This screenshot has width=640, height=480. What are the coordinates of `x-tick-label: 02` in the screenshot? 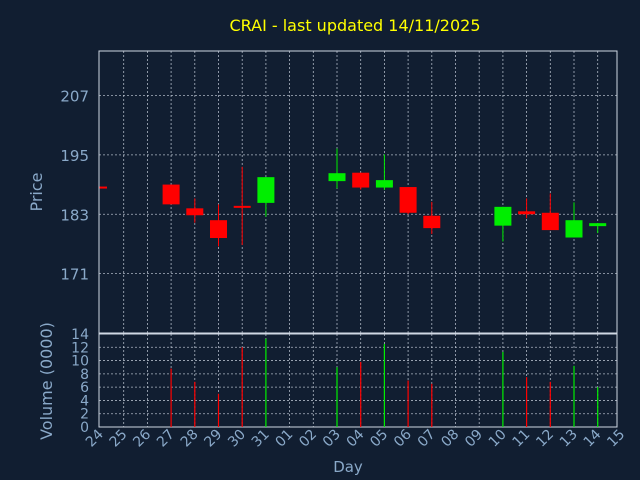 It's located at (308, 439).